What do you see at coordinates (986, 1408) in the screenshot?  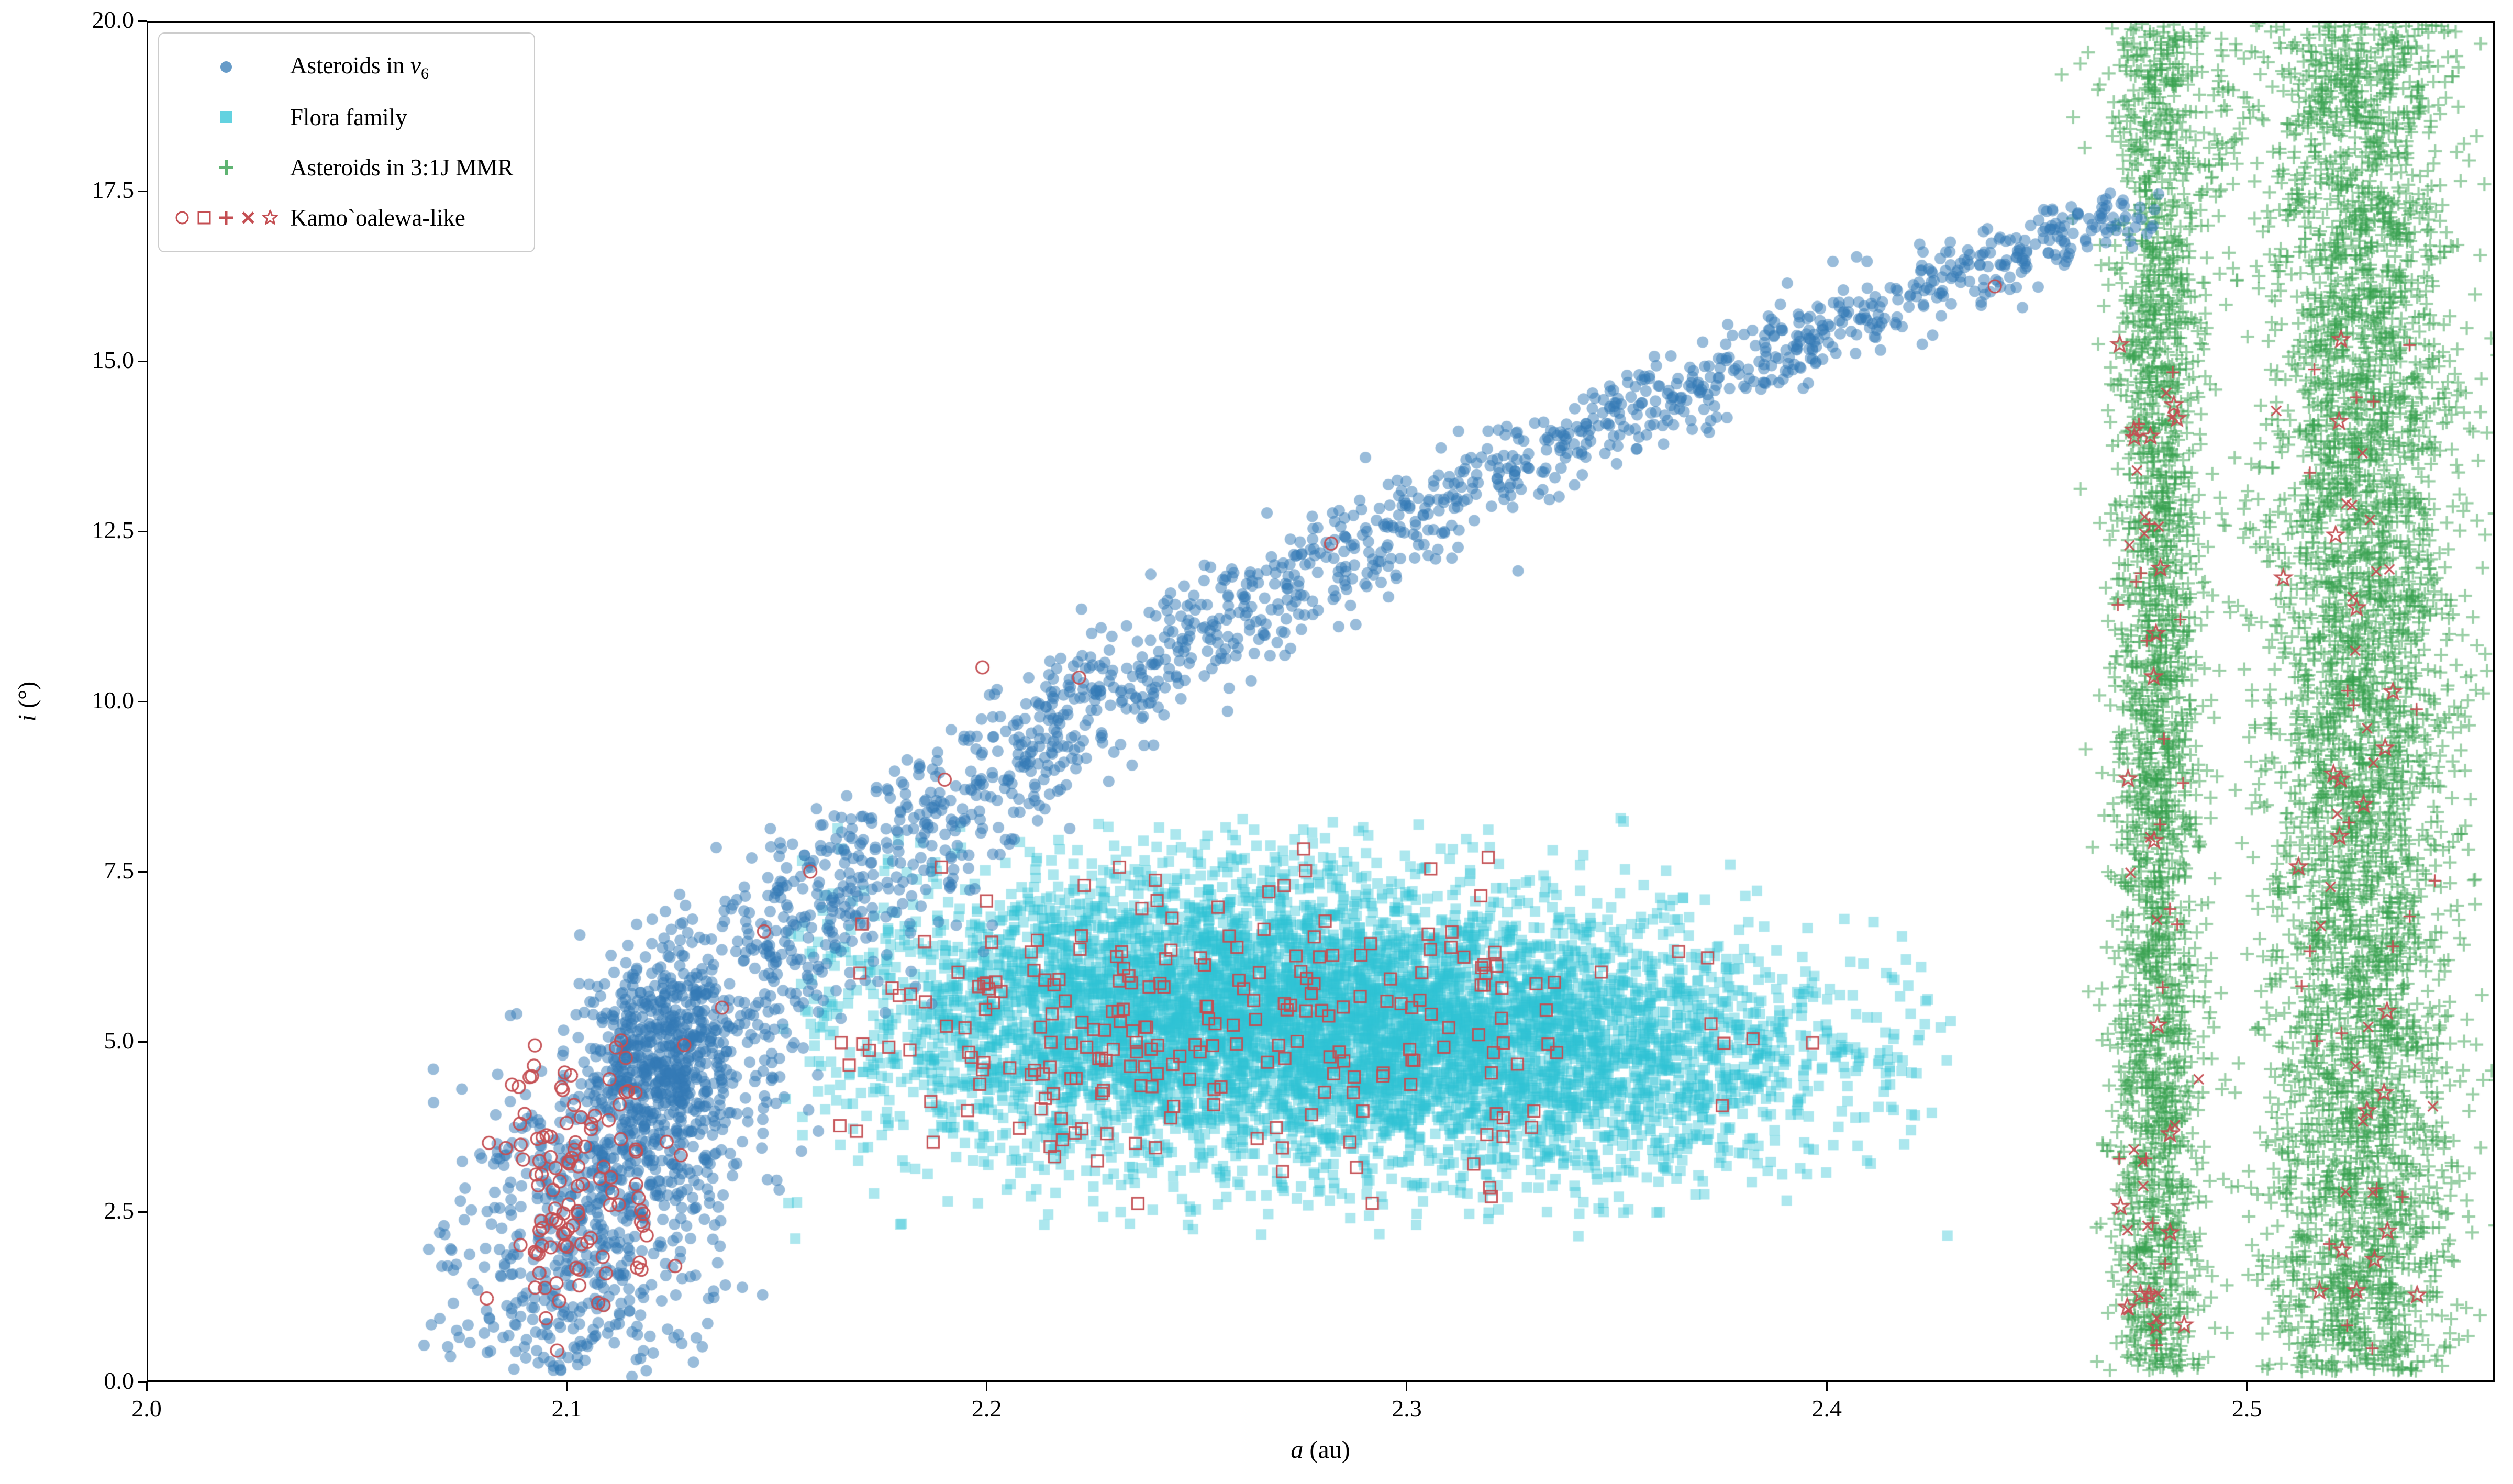 I see `x-tick-label: 2.2` at bounding box center [986, 1408].